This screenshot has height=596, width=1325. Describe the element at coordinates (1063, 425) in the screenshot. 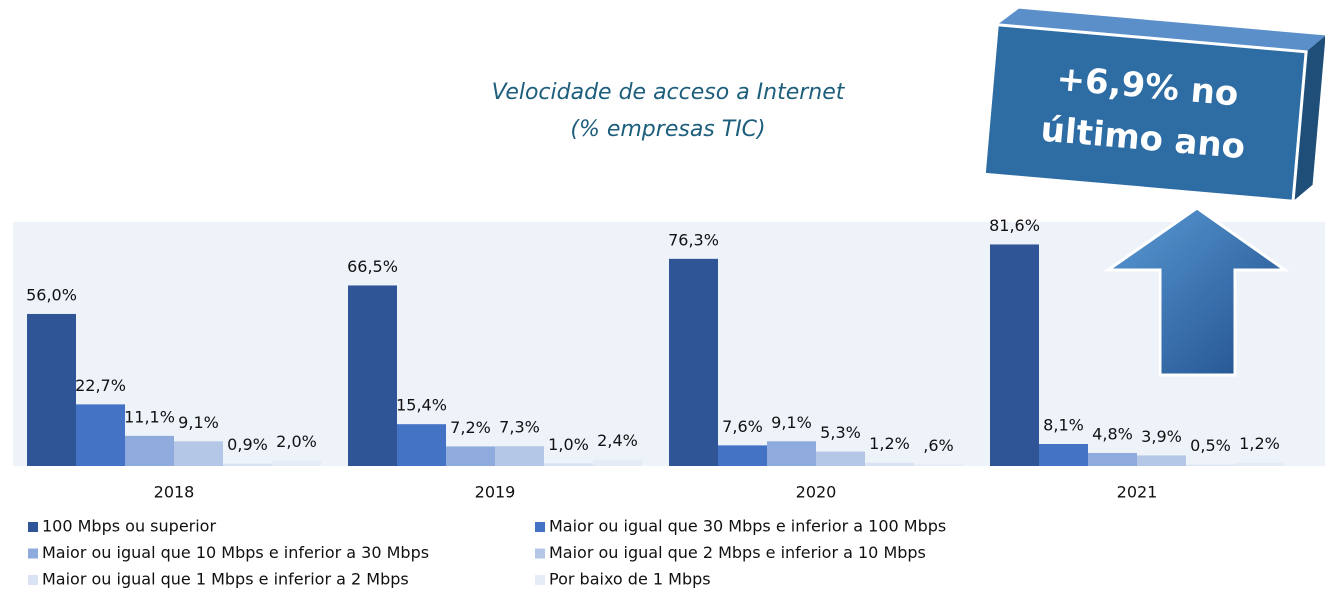

I see `data-label: 8,1%` at that location.